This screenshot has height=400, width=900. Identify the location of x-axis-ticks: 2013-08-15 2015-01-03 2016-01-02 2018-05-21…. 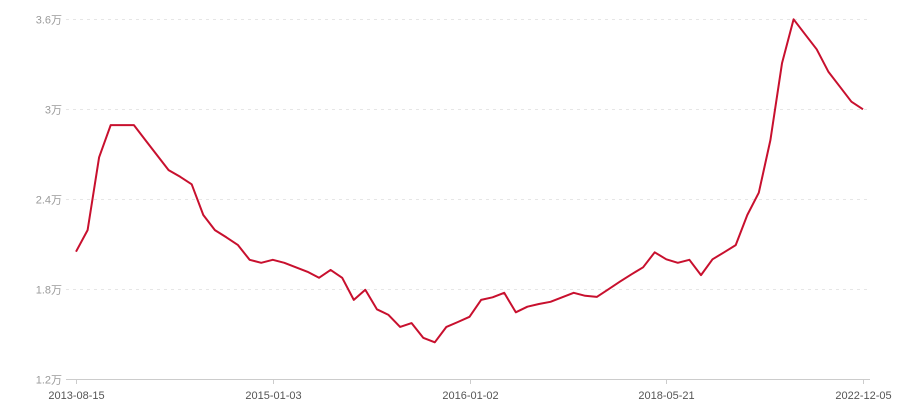
(470, 389).